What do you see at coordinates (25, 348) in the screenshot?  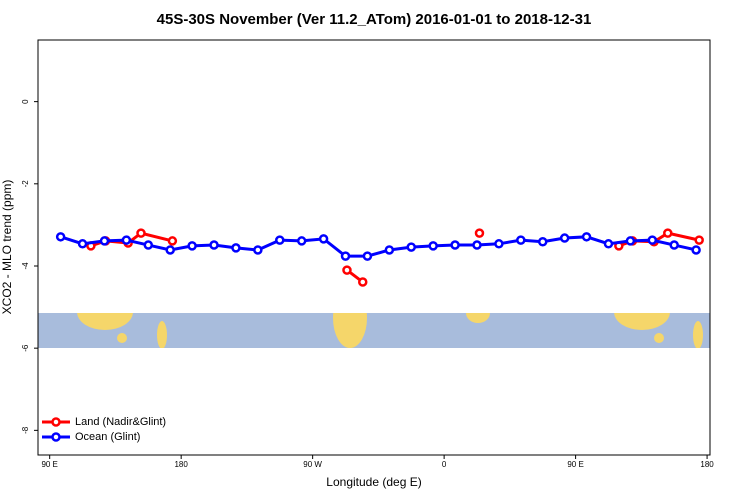 I see `y-tick-label: -6` at bounding box center [25, 348].